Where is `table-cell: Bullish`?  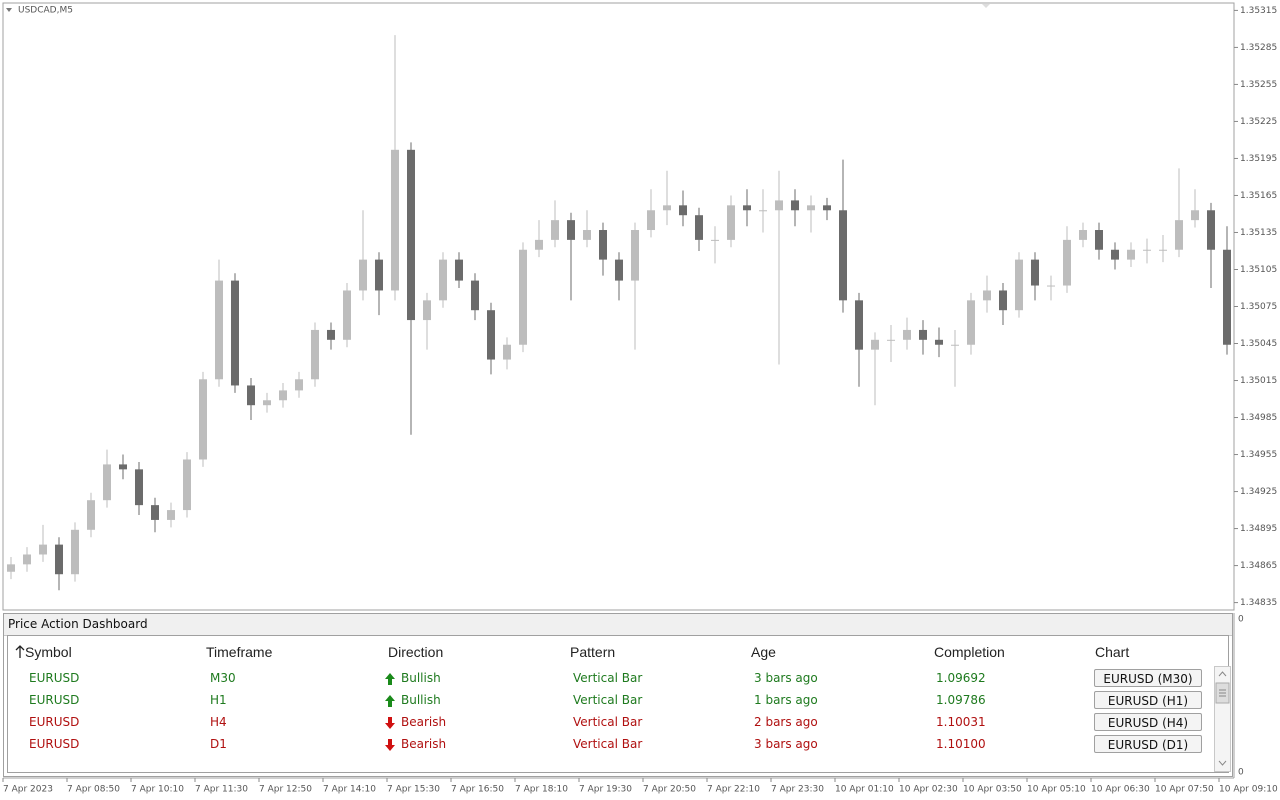
table-cell: Bullish is located at coordinates (421, 678).